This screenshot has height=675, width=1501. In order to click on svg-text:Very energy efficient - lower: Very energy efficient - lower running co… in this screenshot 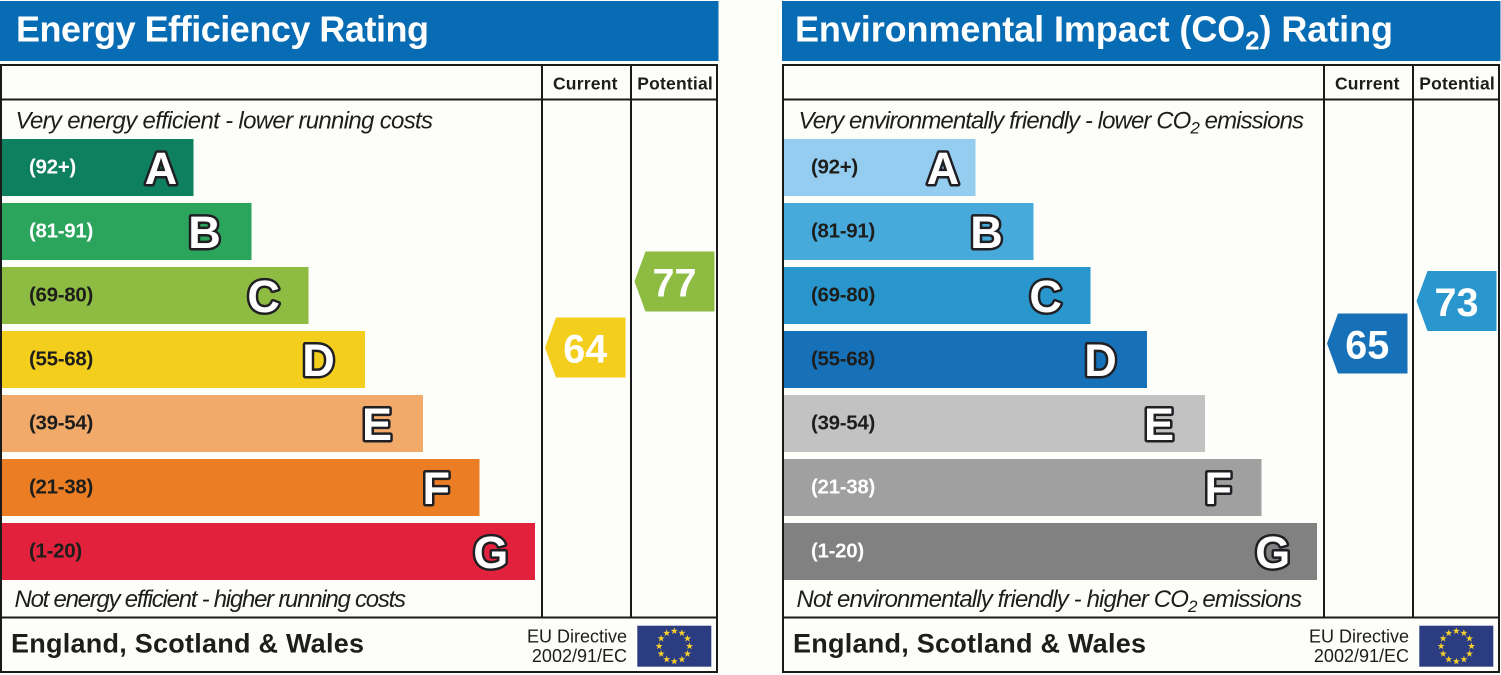, I will do `click(225, 121)`.